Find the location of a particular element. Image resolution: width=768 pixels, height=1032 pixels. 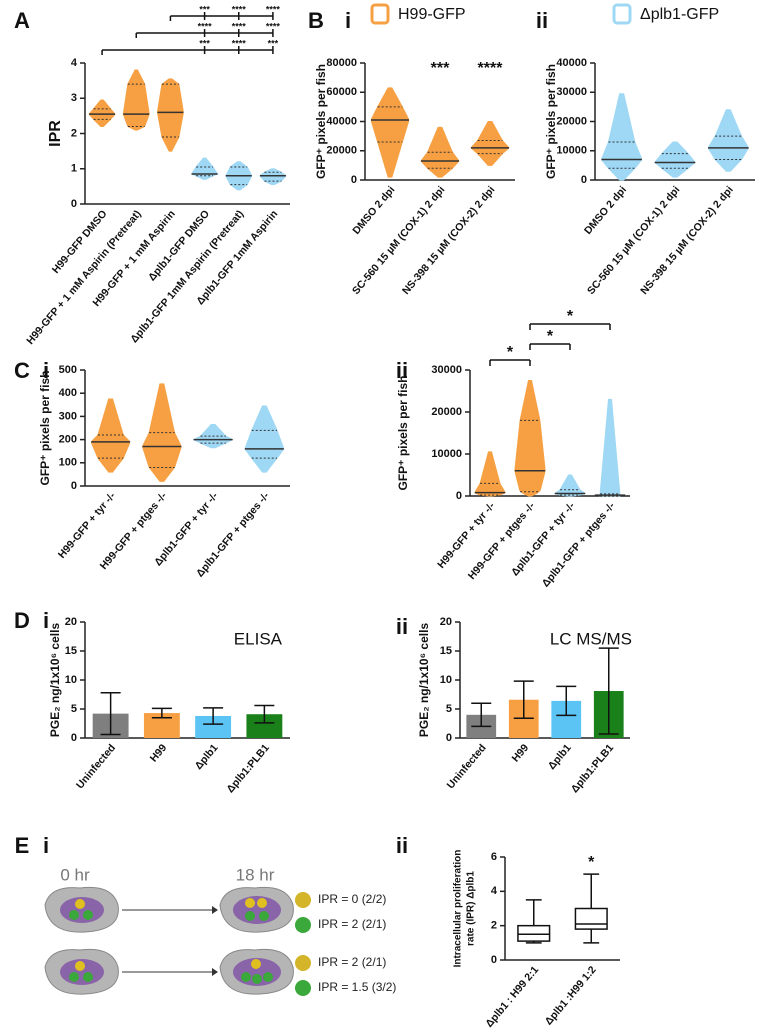

x-tick-label: Uninfected is located at coordinates (467, 766).